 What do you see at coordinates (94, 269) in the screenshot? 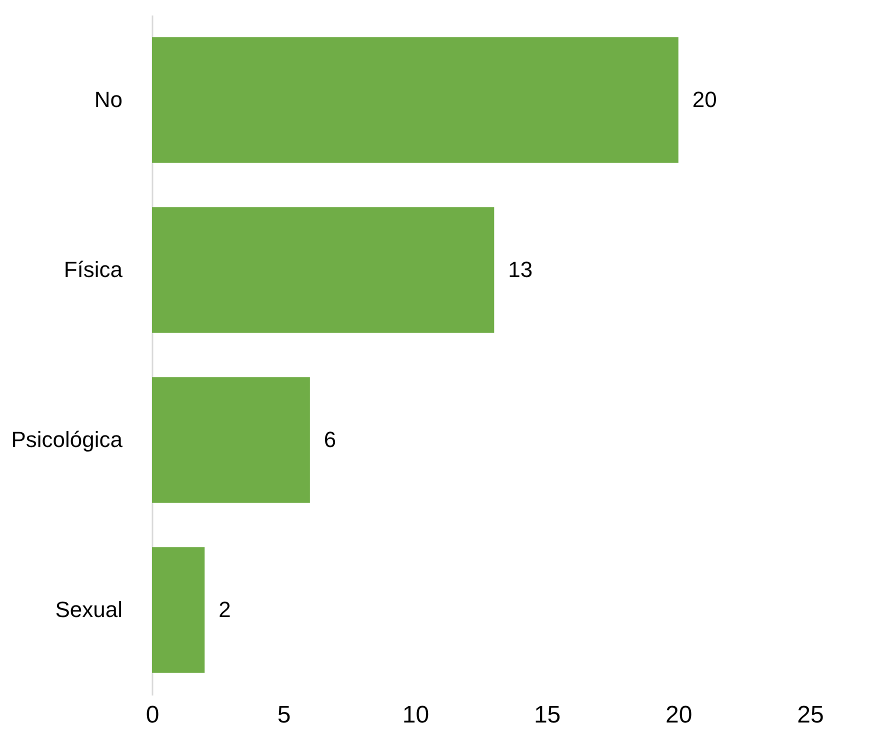
I see `y-tick-label: Física` at bounding box center [94, 269].